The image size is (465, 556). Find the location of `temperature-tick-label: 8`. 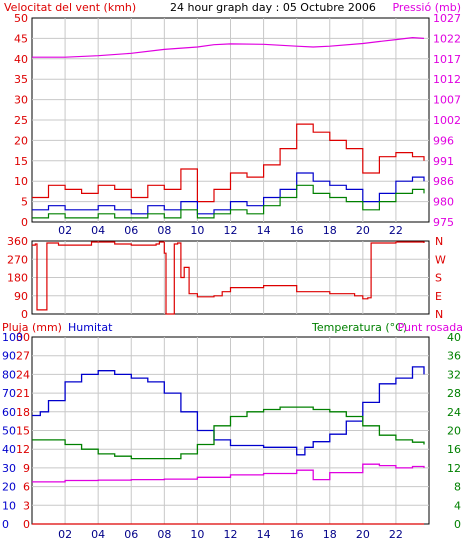

temperature-tick-label: 8 is located at coordinates (457, 487).